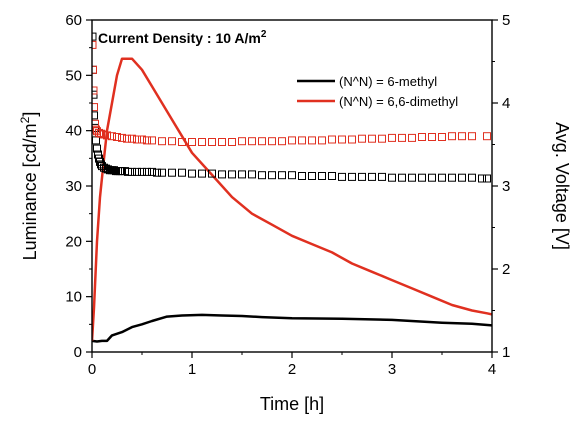  What do you see at coordinates (492, 369) in the screenshot?
I see `x-tick-label-4: 4` at bounding box center [492, 369].